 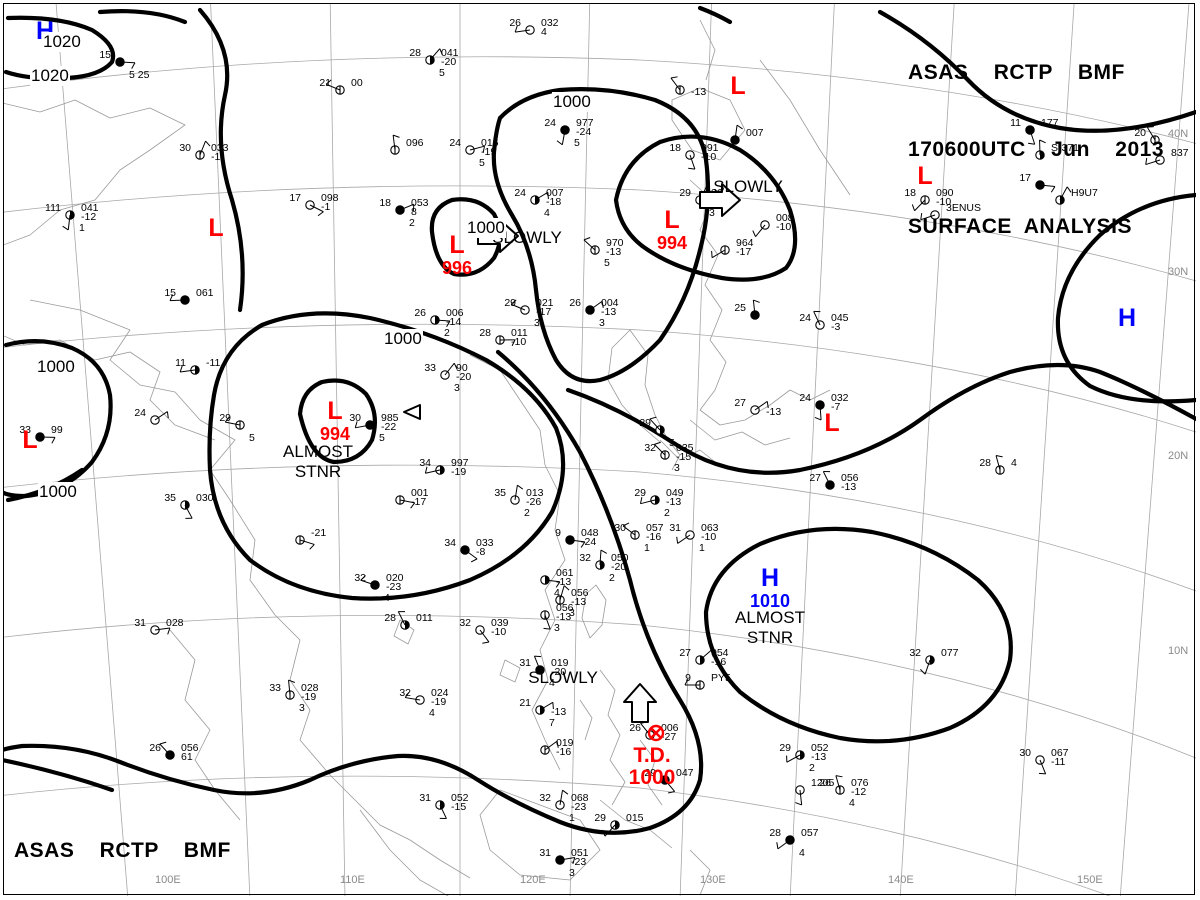 I want to click on station-value: 90, so click(x=462, y=368).